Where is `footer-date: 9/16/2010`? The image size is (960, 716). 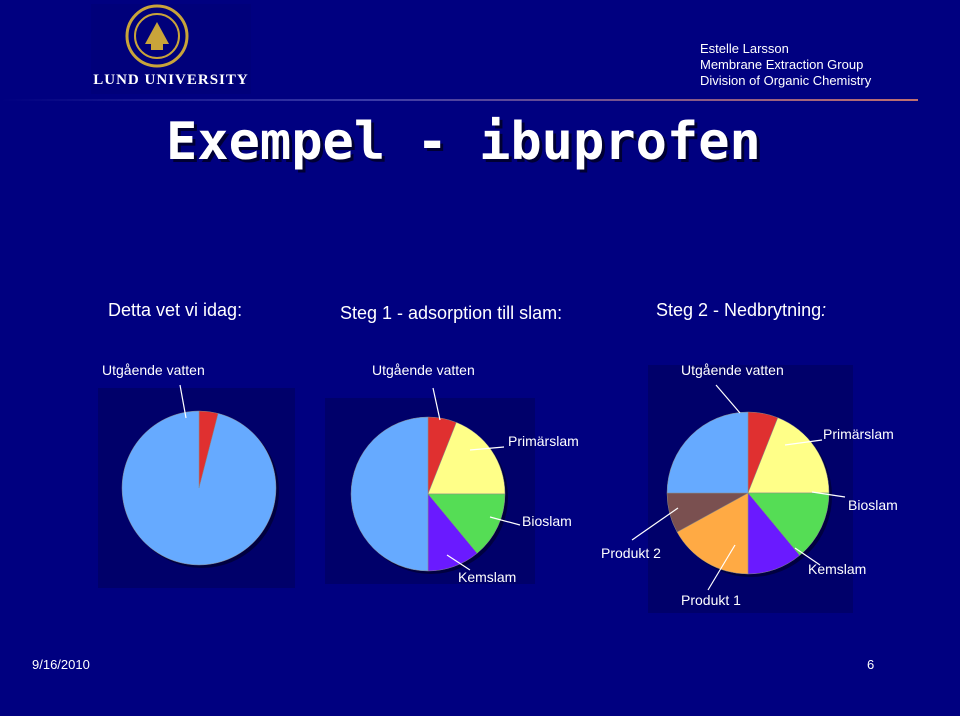 footer-date: 9/16/2010 is located at coordinates (61, 664).